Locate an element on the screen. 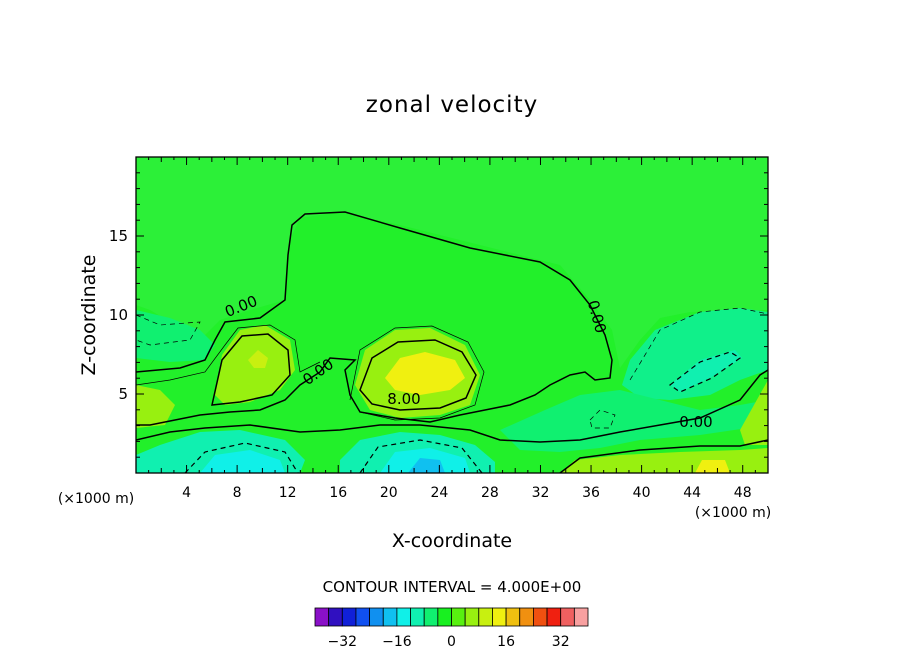  cyan-band-right is located at coordinates (695, 354).